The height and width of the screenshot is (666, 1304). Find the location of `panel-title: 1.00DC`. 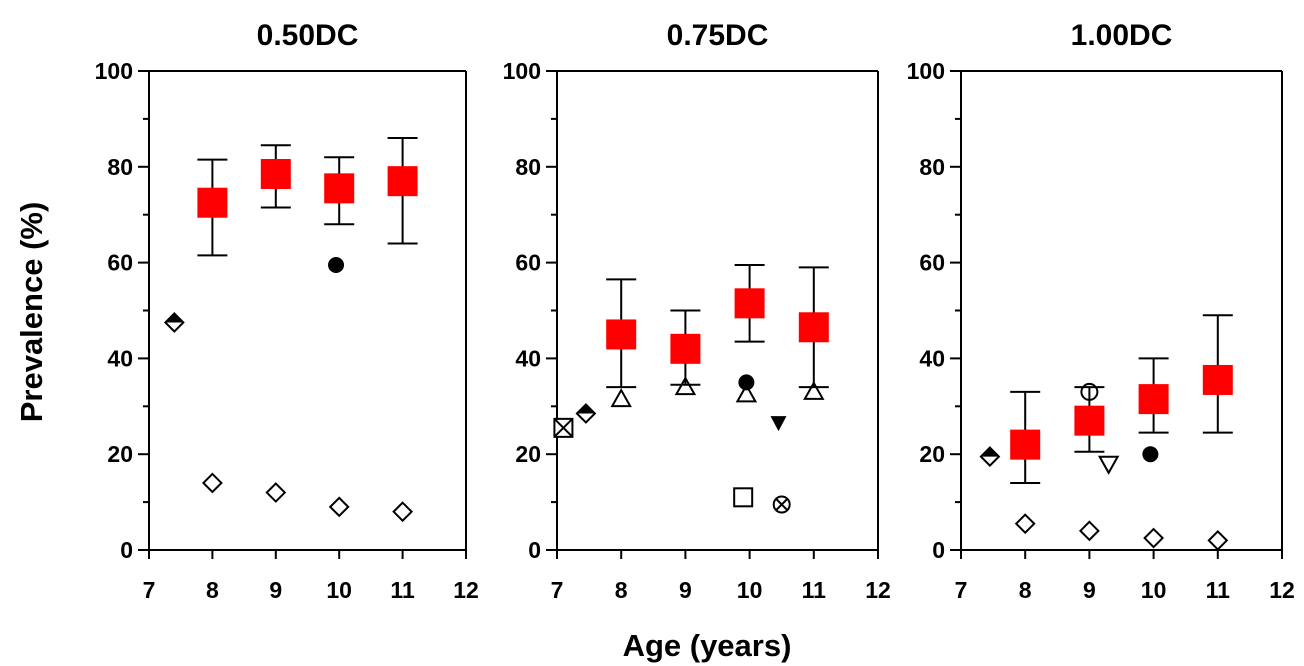

panel-title: 1.00DC is located at coordinates (1122, 35).